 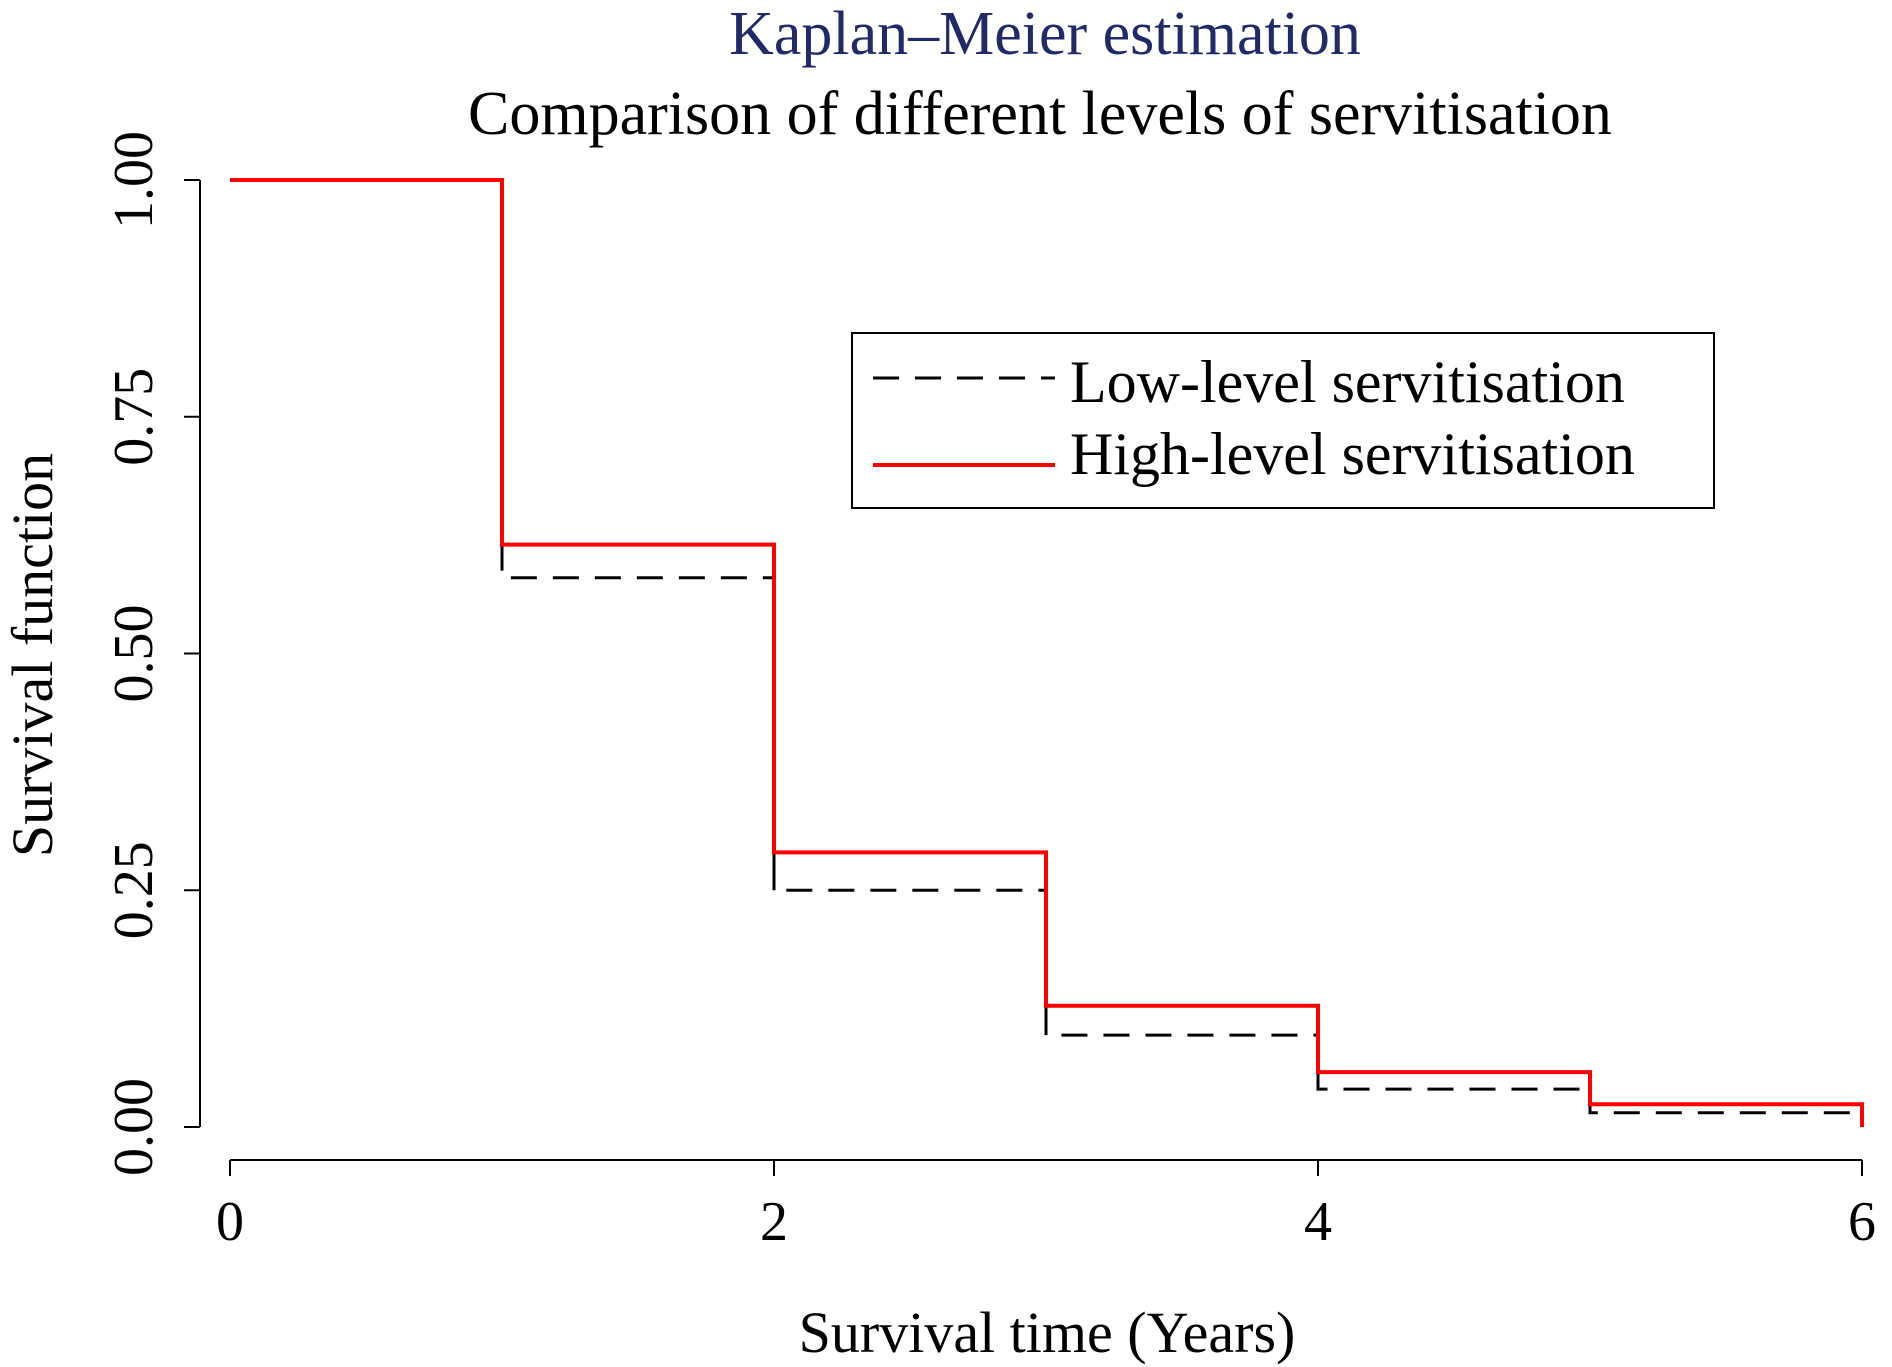 What do you see at coordinates (134, 654) in the screenshot?
I see `y-tick-label: 0.50` at bounding box center [134, 654].